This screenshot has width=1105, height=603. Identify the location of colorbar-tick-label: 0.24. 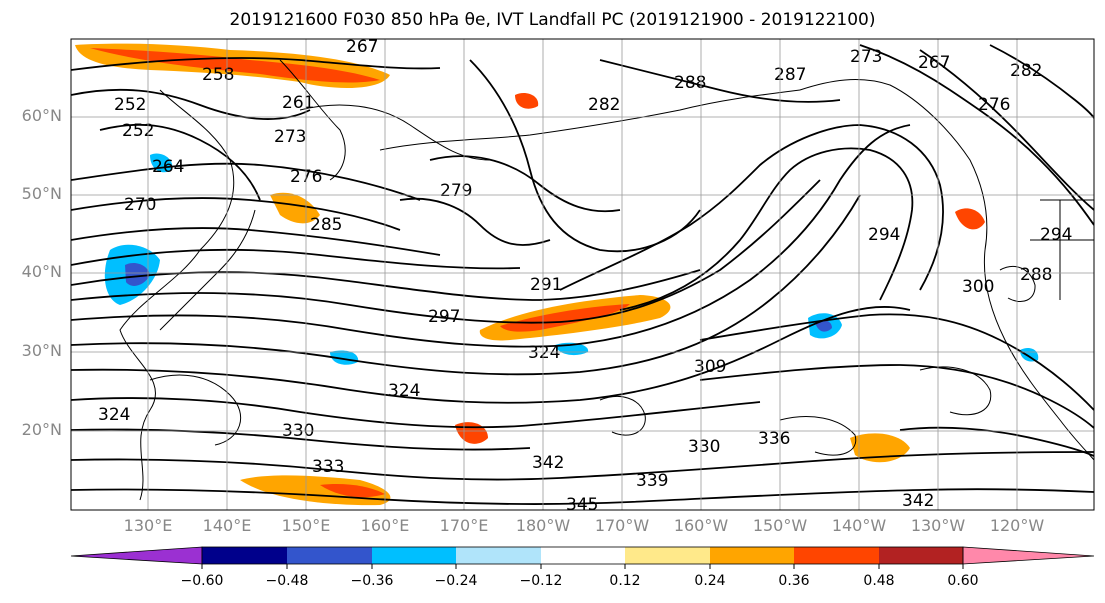
(710, 581).